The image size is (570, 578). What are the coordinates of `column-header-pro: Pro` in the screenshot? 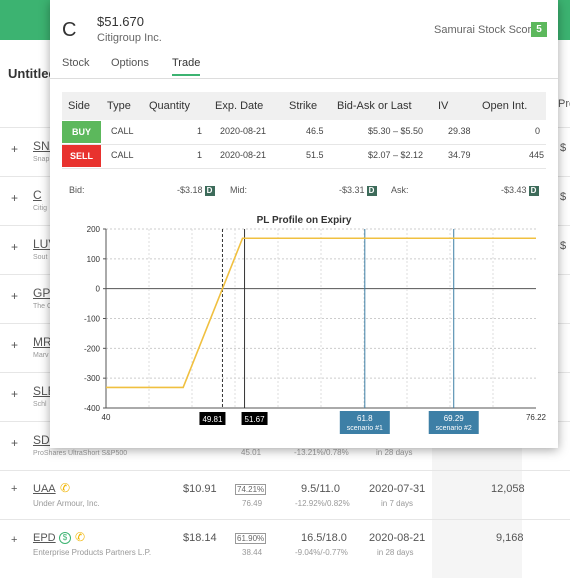 It's located at (564, 104).